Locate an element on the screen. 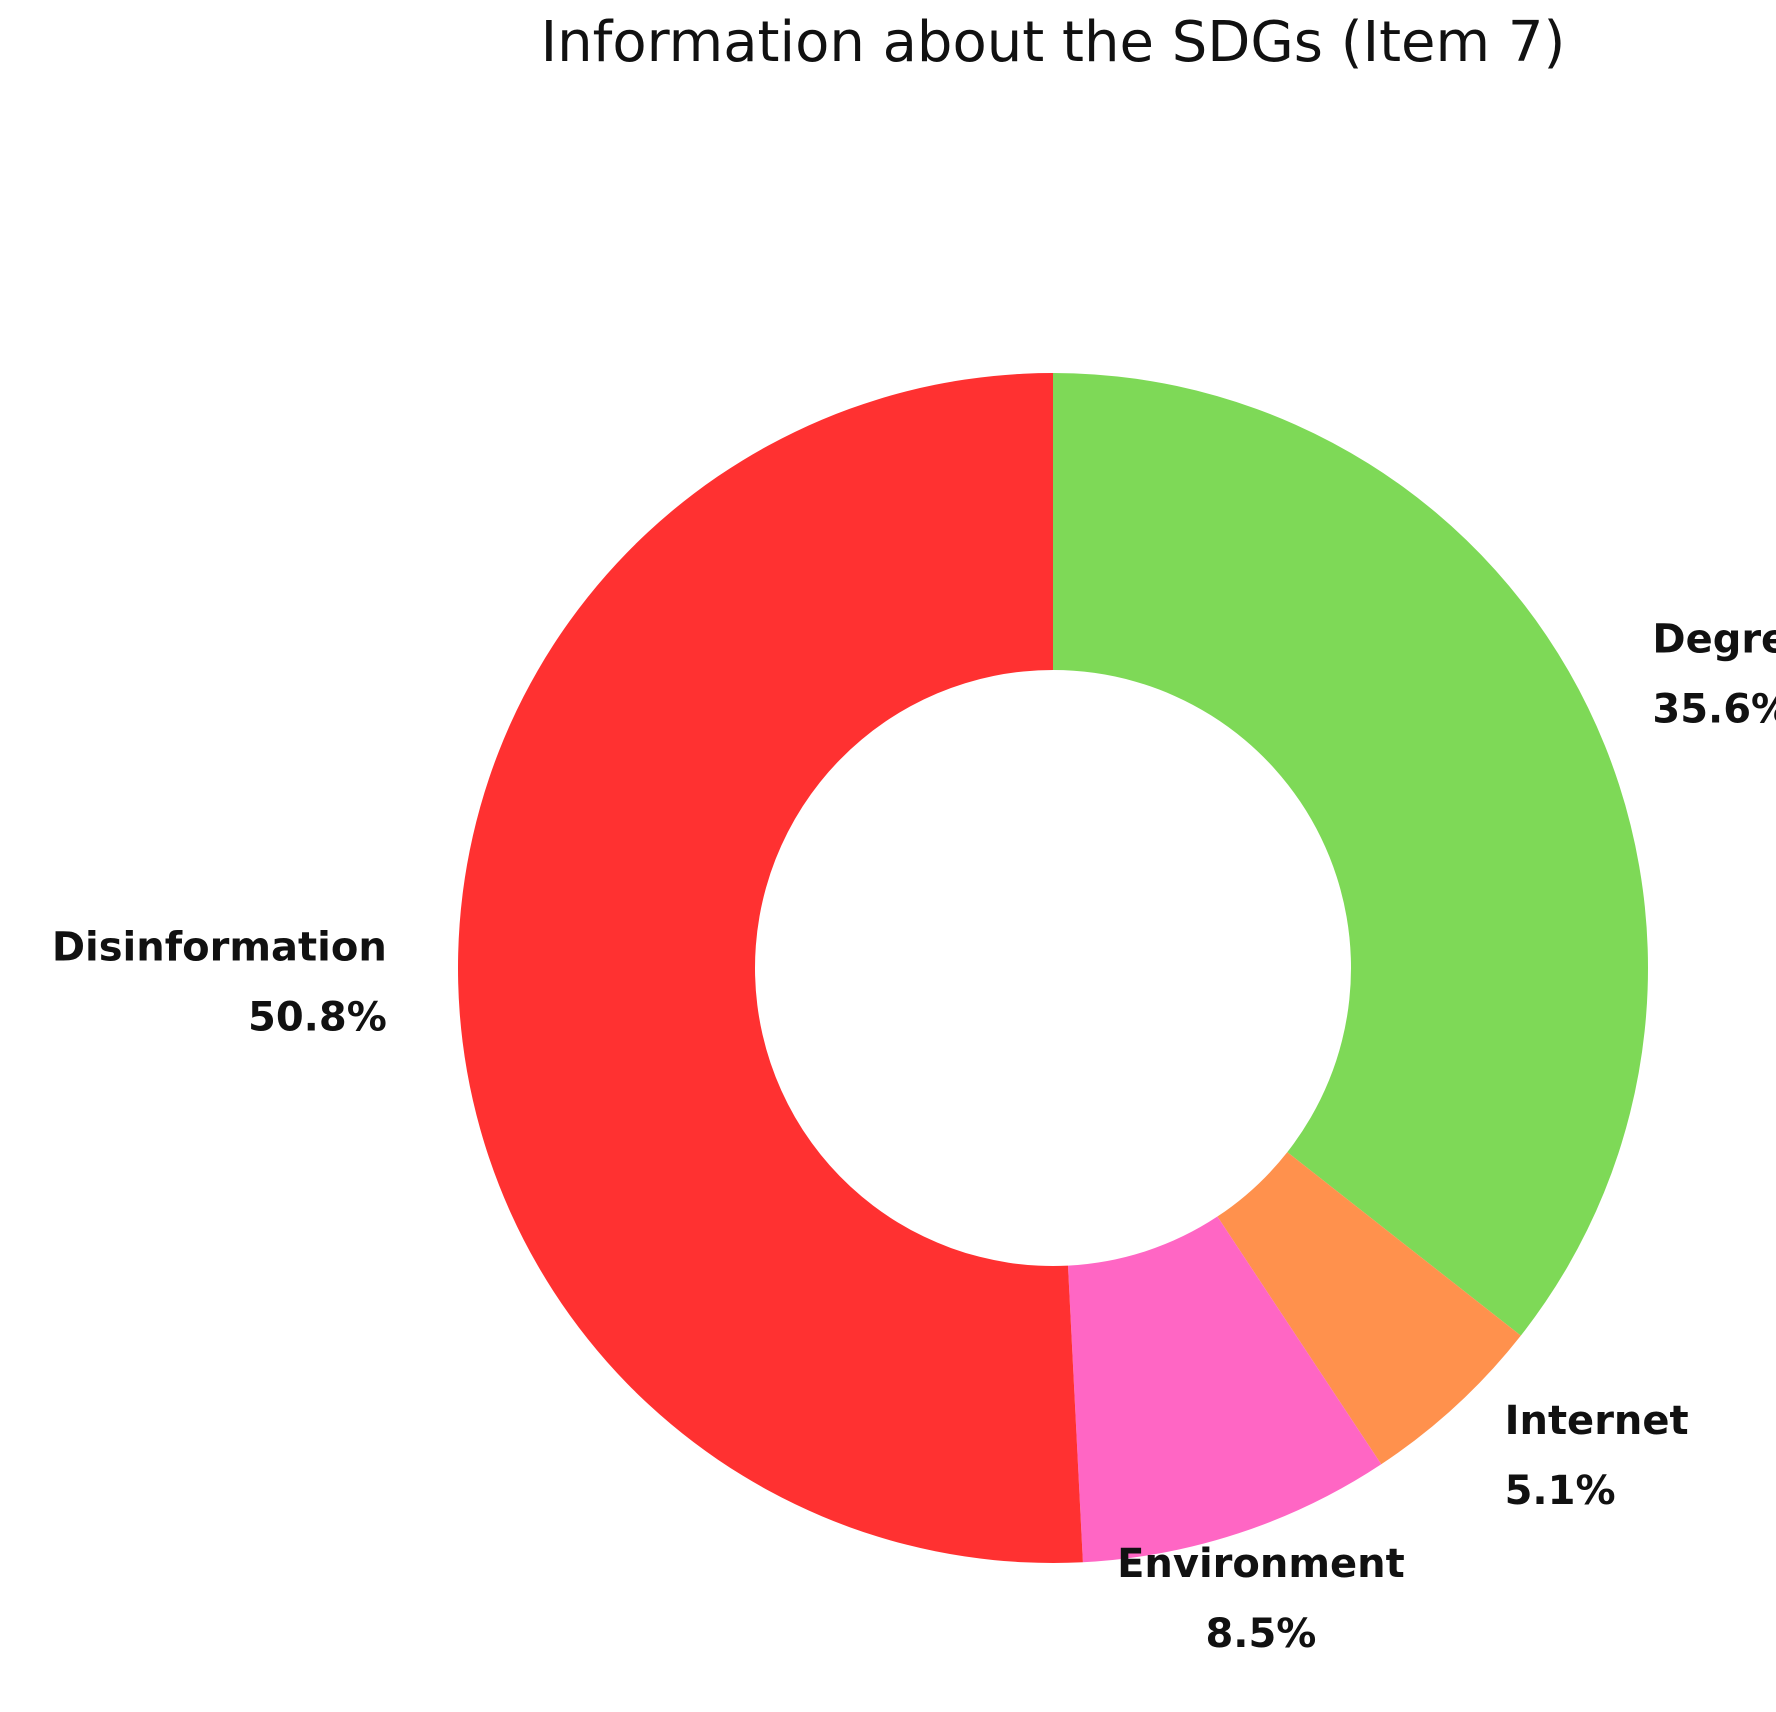  slice-value-label: 8.5% is located at coordinates (1260, 1634).